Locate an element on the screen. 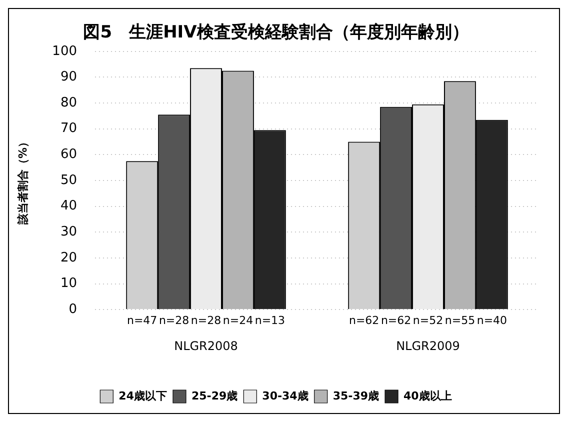 The height and width of the screenshot is (422, 568). y-tick-label: 20 is located at coordinates (69, 258).